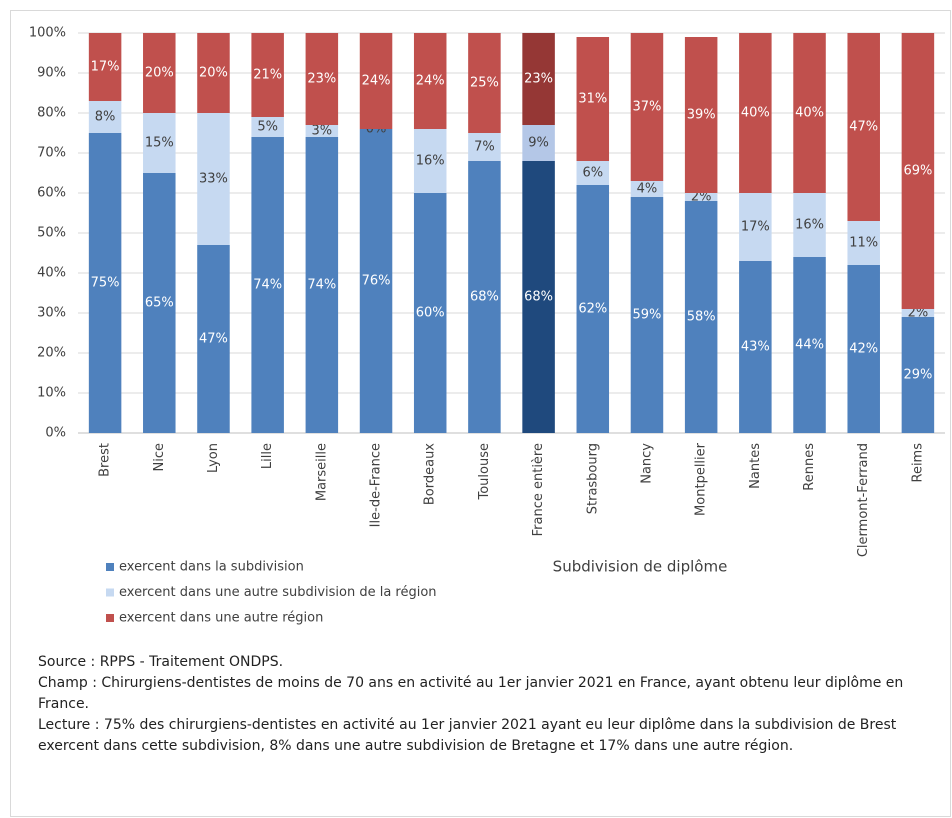  I want to click on data-label: 65%, so click(159, 303).